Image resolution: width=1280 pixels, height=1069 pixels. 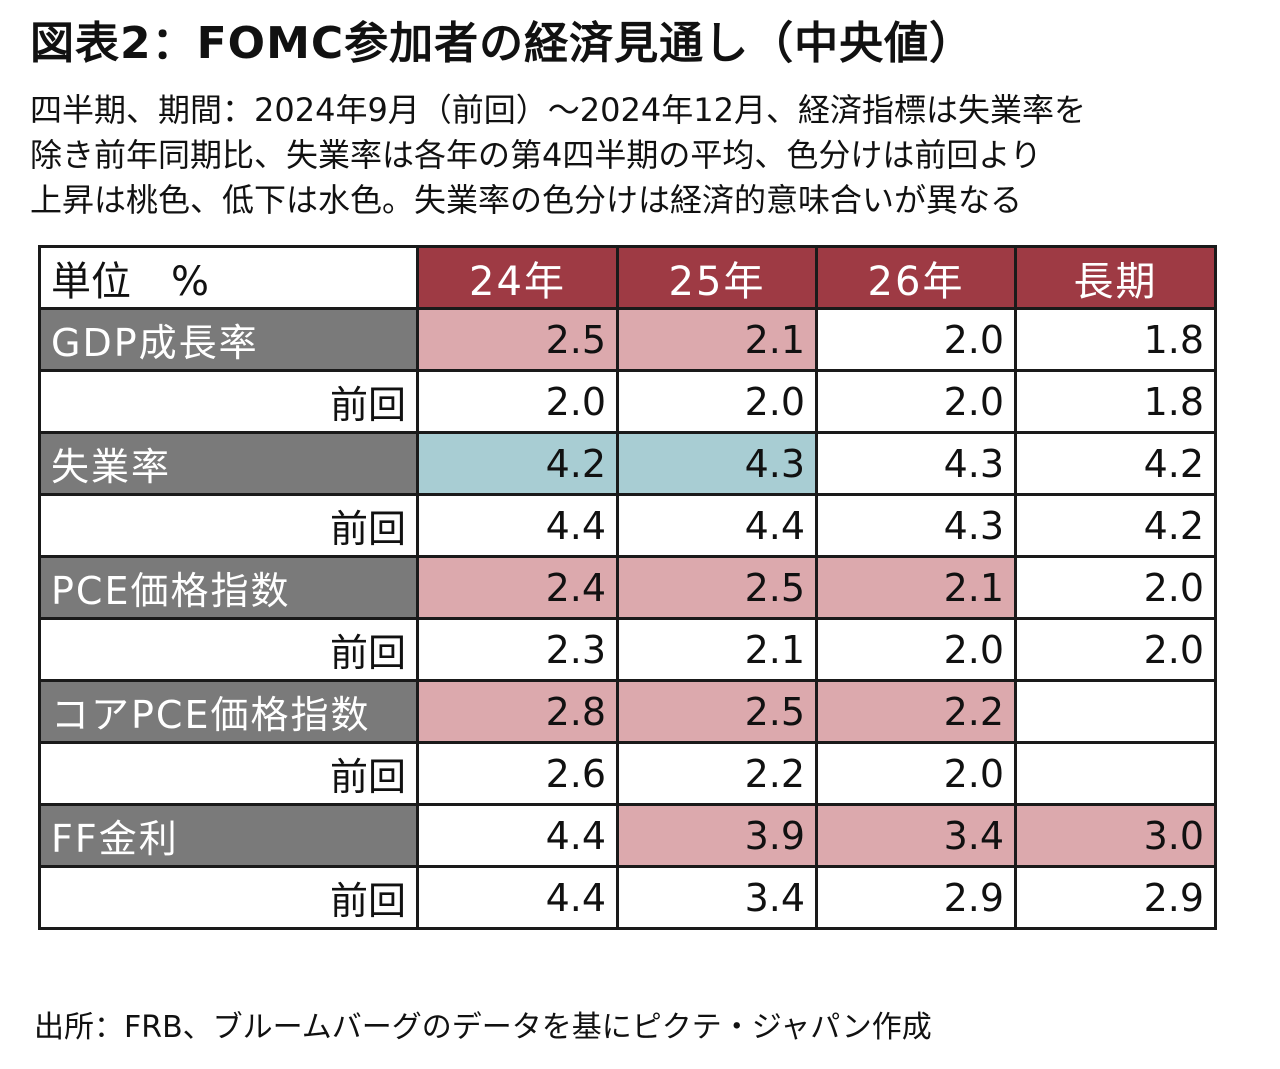 I want to click on current-value-cell: 3.4, so click(x=916, y=835).